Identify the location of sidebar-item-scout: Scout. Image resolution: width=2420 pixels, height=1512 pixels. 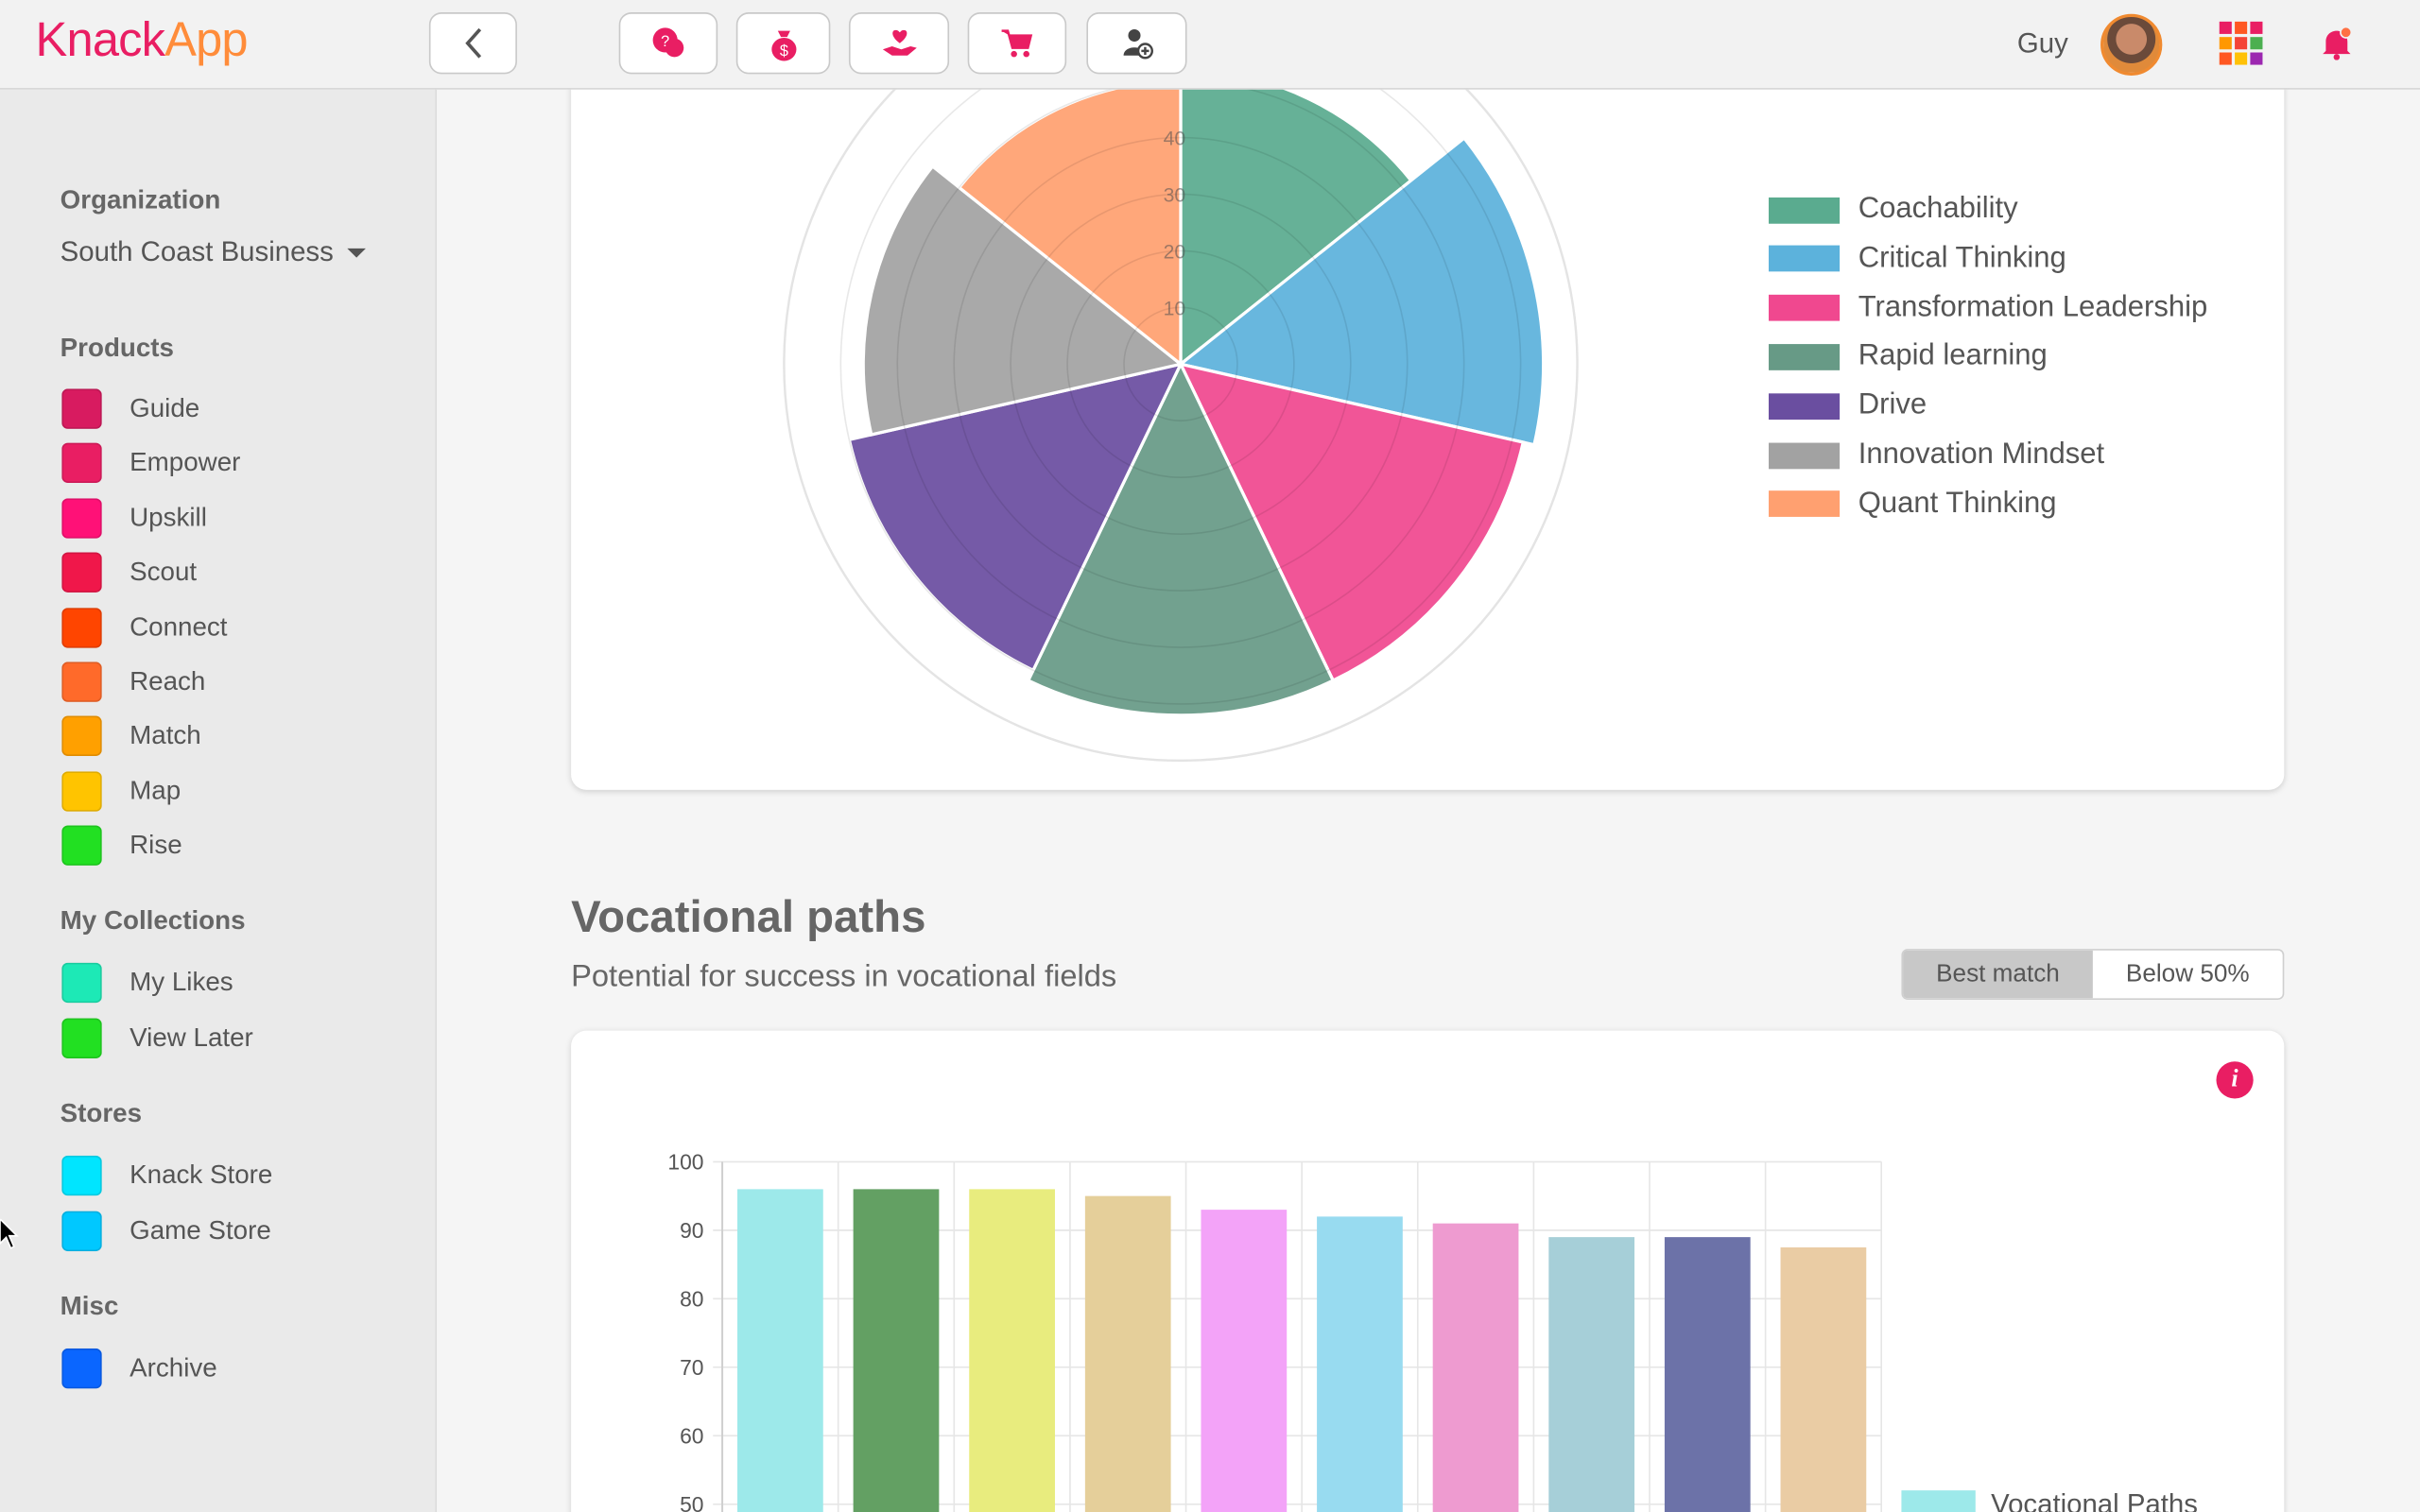
(129, 572).